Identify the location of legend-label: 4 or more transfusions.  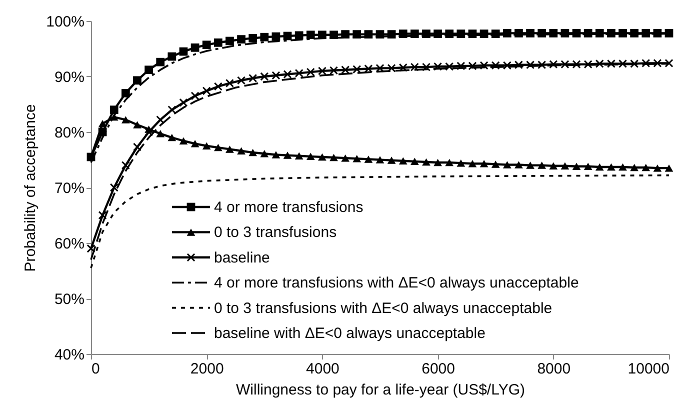
(289, 207).